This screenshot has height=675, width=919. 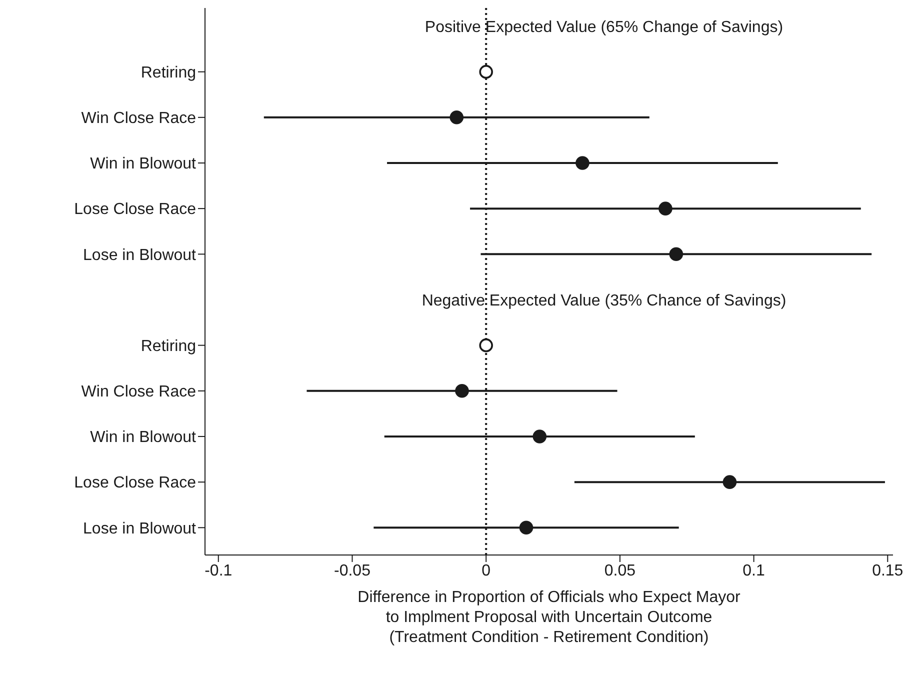 What do you see at coordinates (888, 571) in the screenshot?
I see `x-tick-label: 0.15` at bounding box center [888, 571].